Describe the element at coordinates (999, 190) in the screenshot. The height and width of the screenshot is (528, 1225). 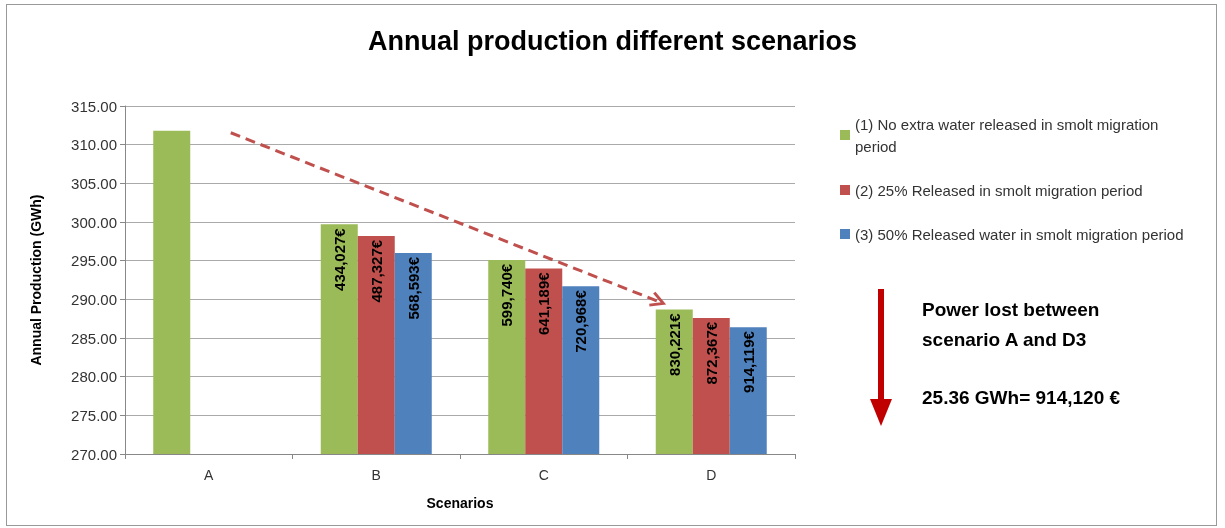
I see `legend-label: (2) 25% Released in smolt migration period` at that location.